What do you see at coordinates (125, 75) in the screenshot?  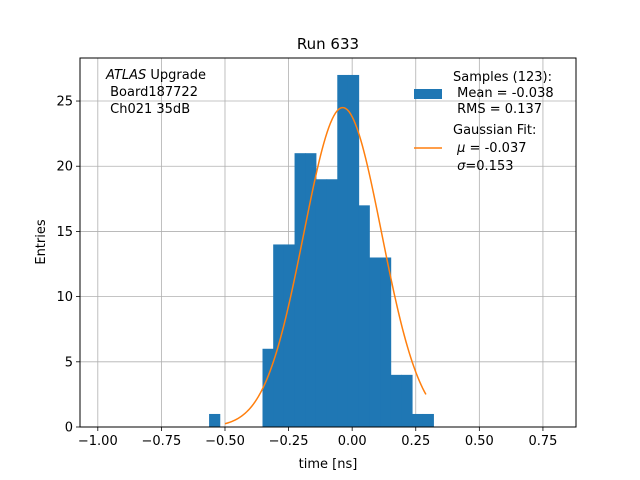 I see `atlas-label: ATLAS` at bounding box center [125, 75].